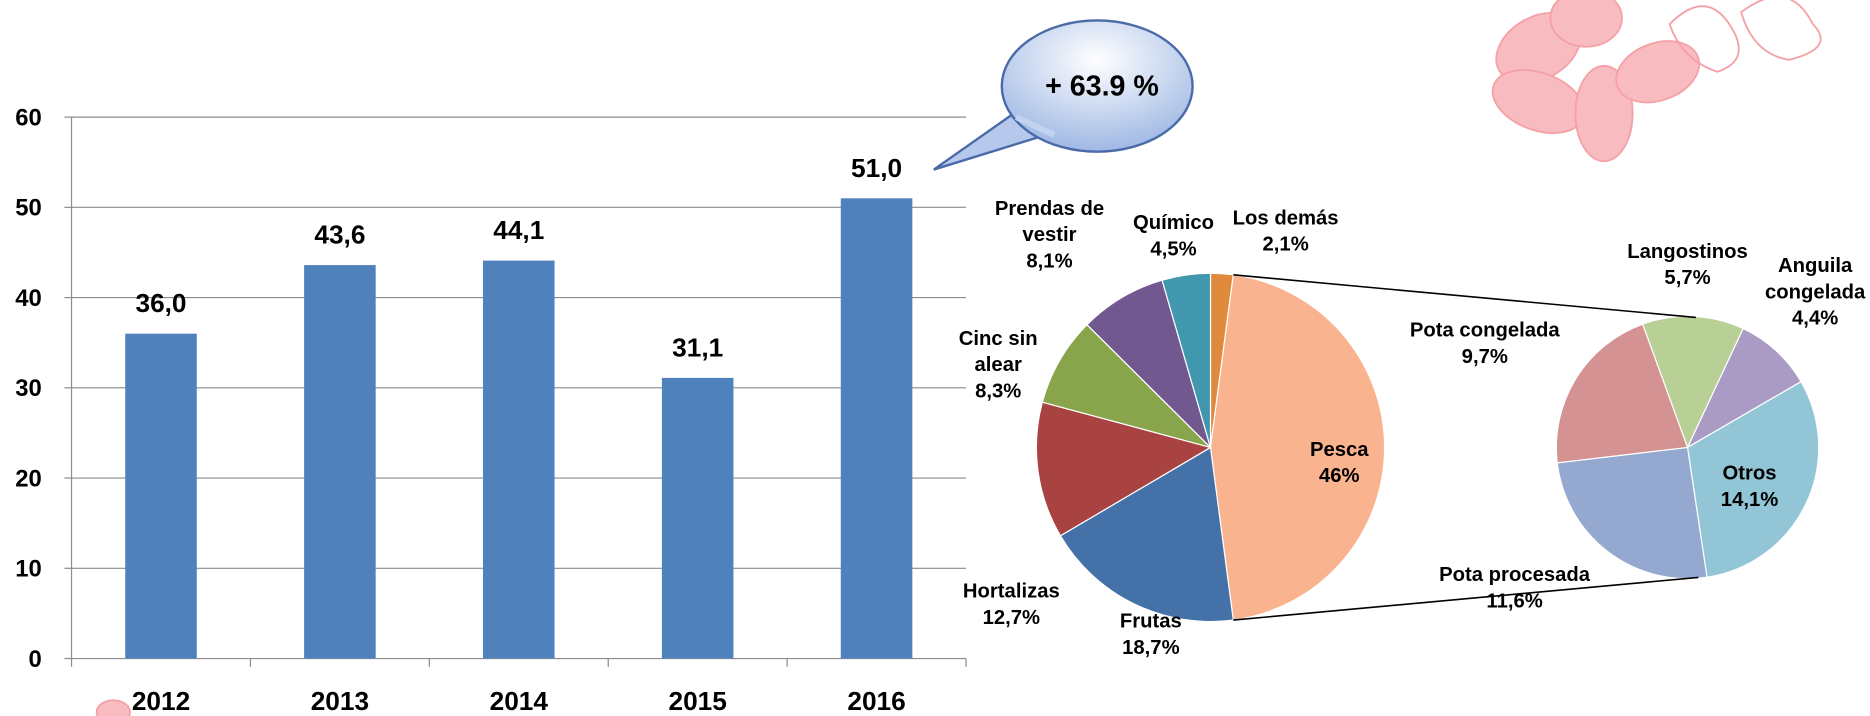  I want to click on slice-name: Cinc sin alear, so click(998, 351).